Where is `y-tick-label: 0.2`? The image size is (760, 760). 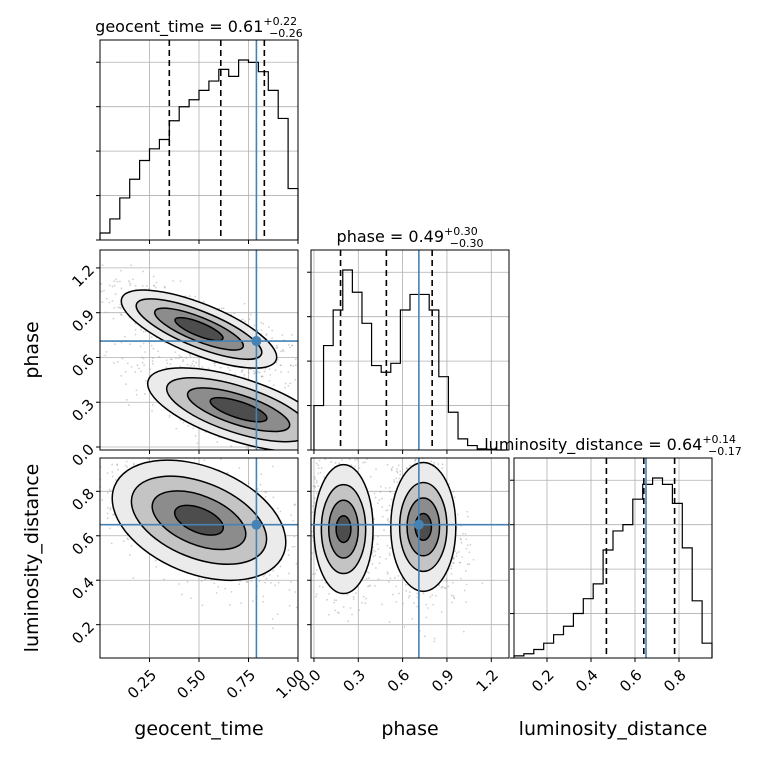 y-tick-label: 0.2 is located at coordinates (83, 633).